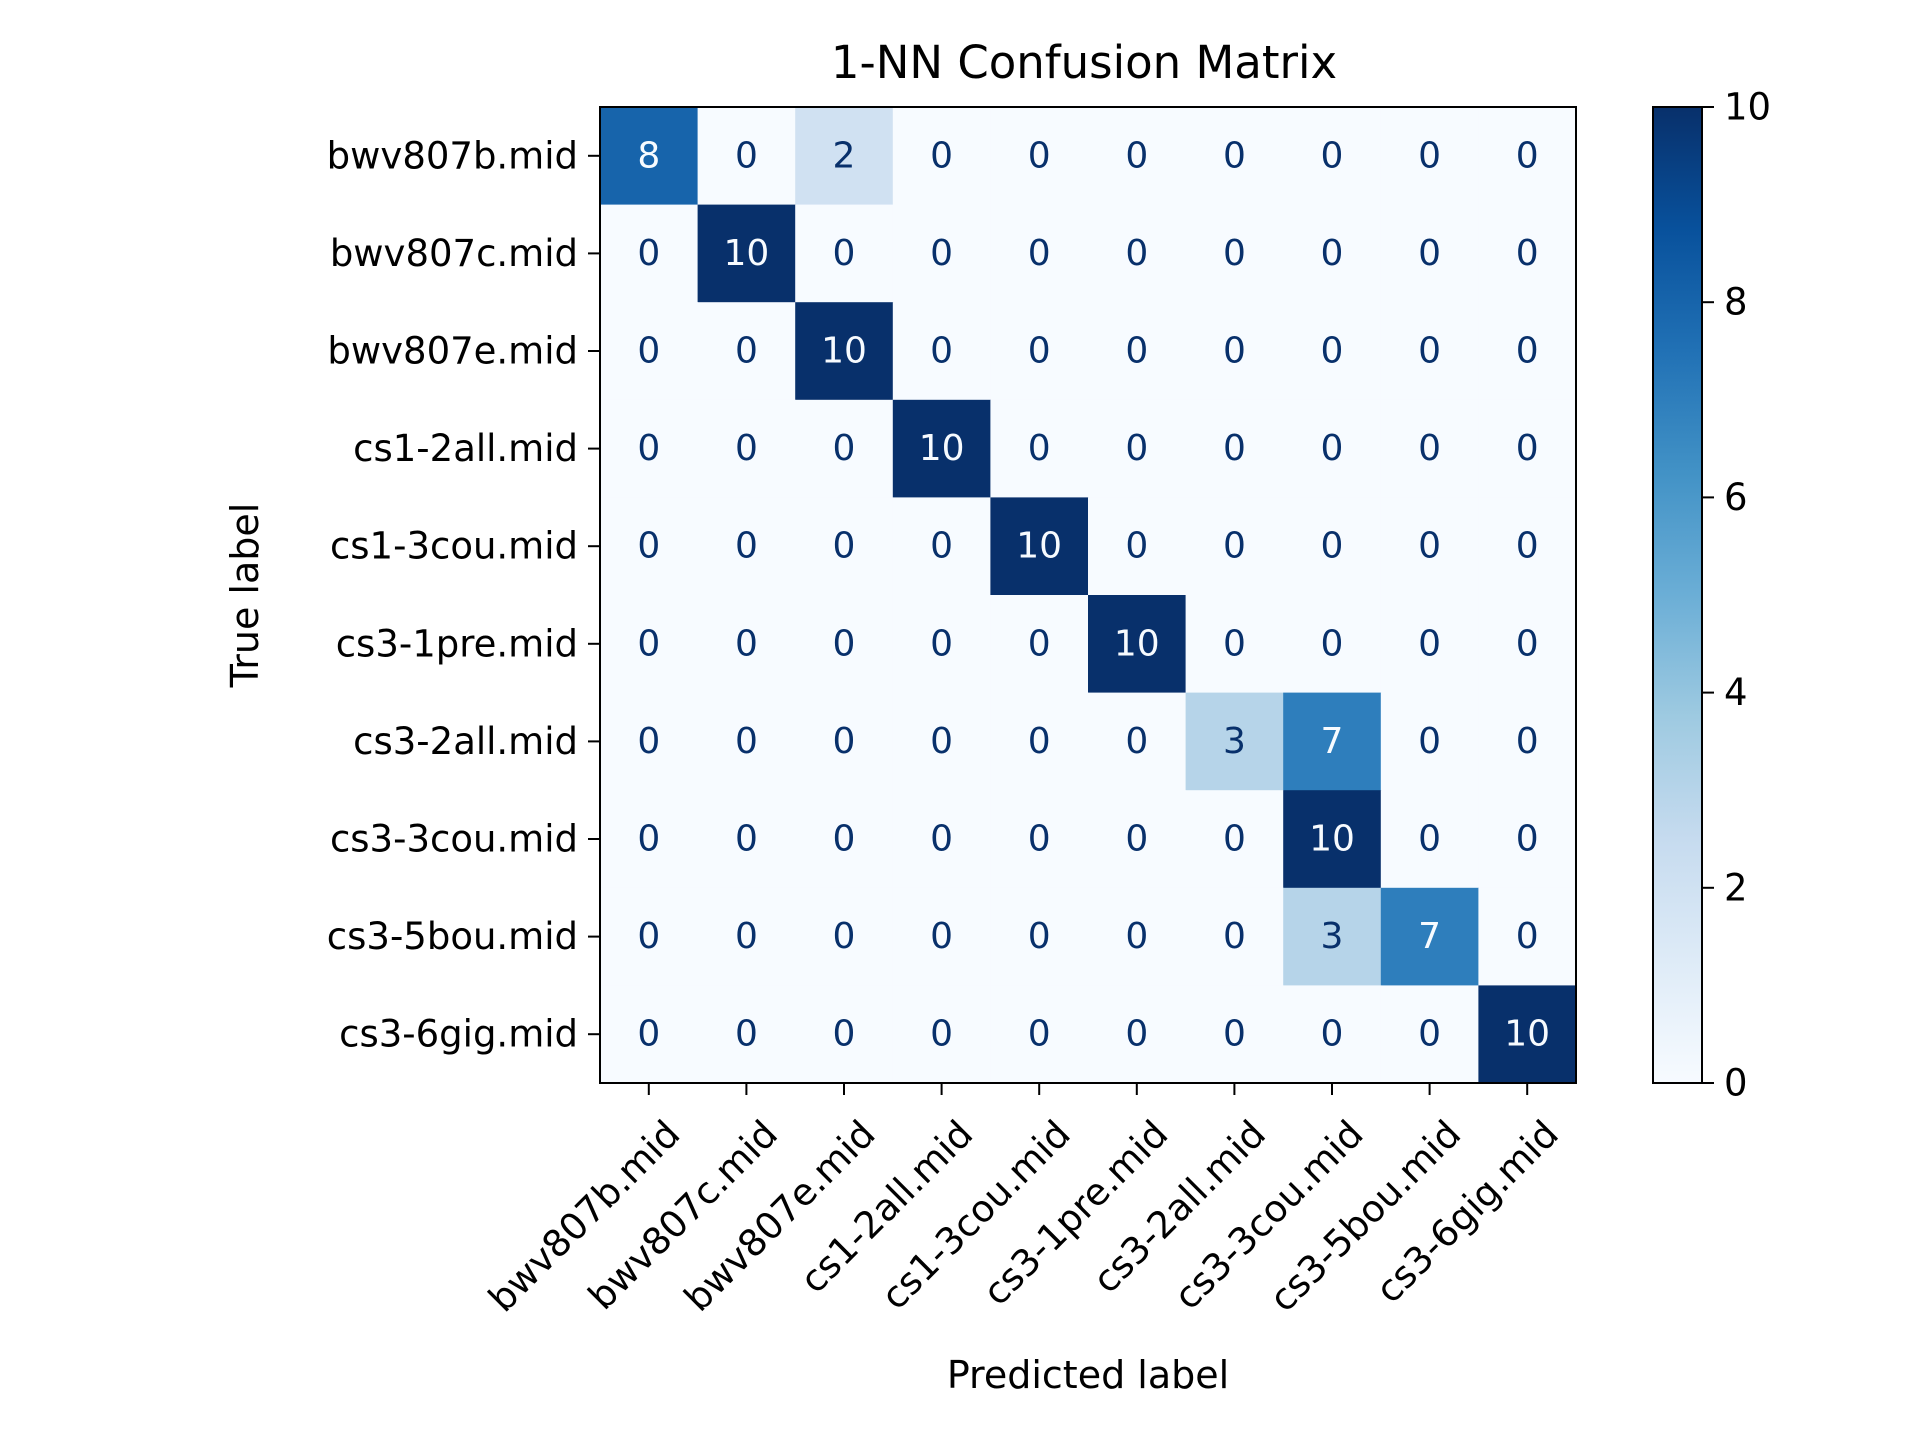  I want to click on colorbar-tick-label: 2, so click(1736, 887).